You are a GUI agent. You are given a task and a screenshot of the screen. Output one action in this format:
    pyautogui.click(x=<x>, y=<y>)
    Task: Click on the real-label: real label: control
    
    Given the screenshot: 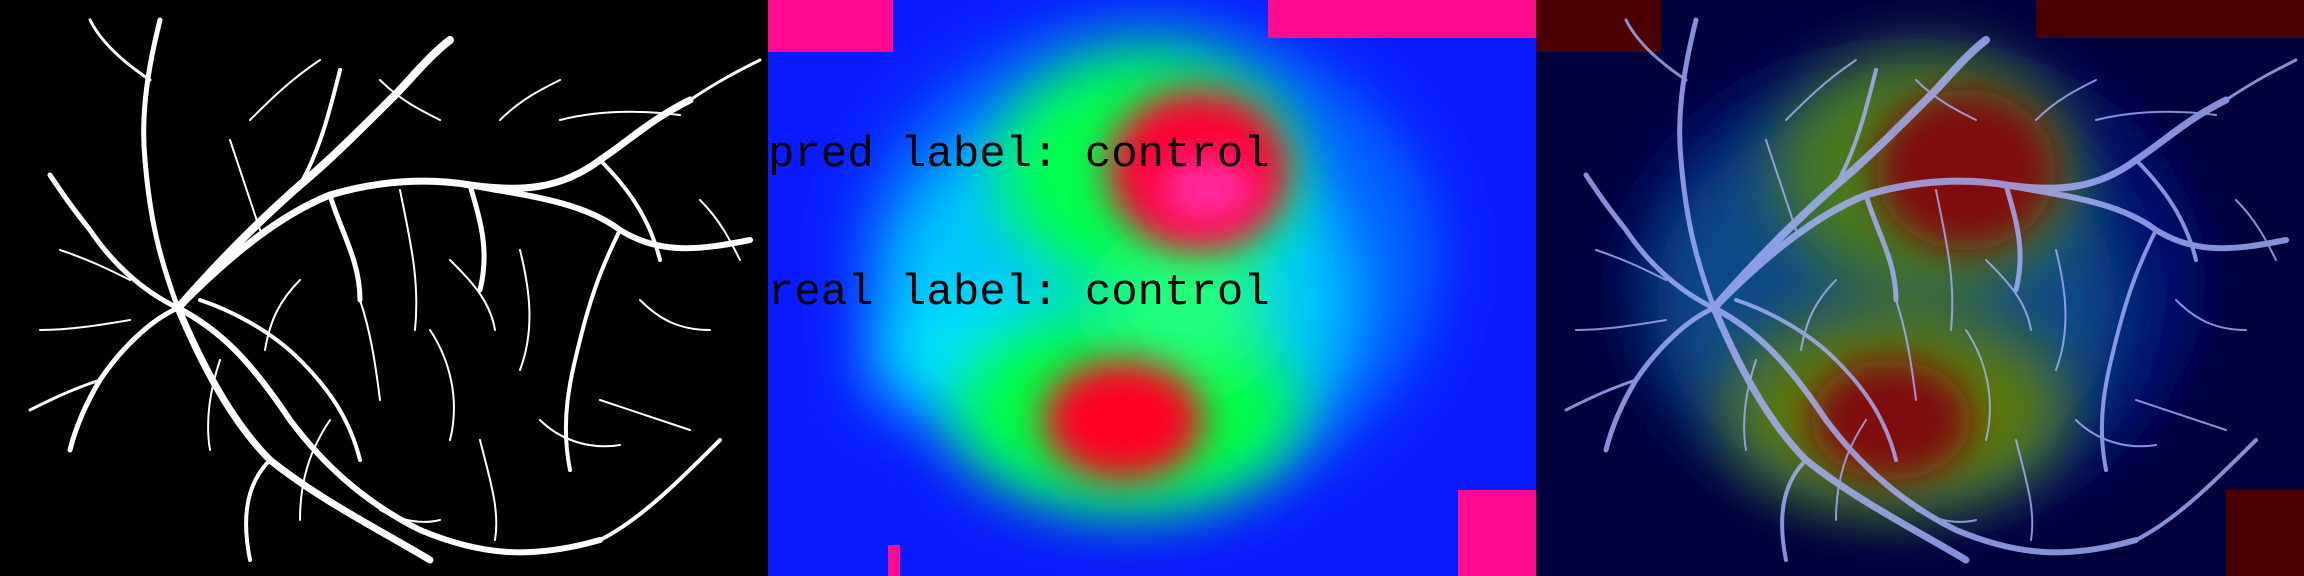 What is the action you would take?
    pyautogui.click(x=1019, y=293)
    